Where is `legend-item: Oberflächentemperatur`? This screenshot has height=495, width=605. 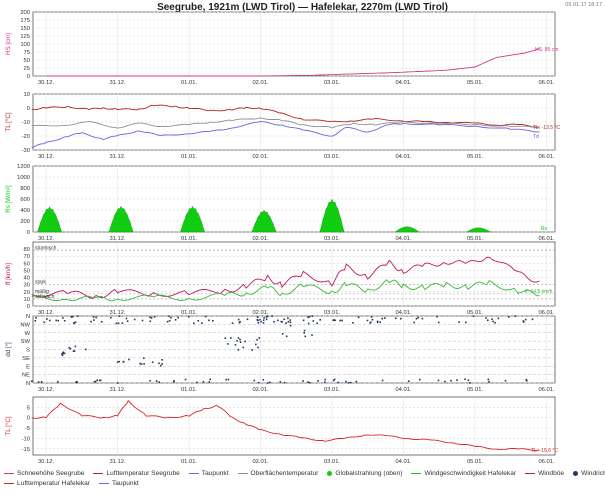 legend-item: Oberflächentemperatur is located at coordinates (278, 473).